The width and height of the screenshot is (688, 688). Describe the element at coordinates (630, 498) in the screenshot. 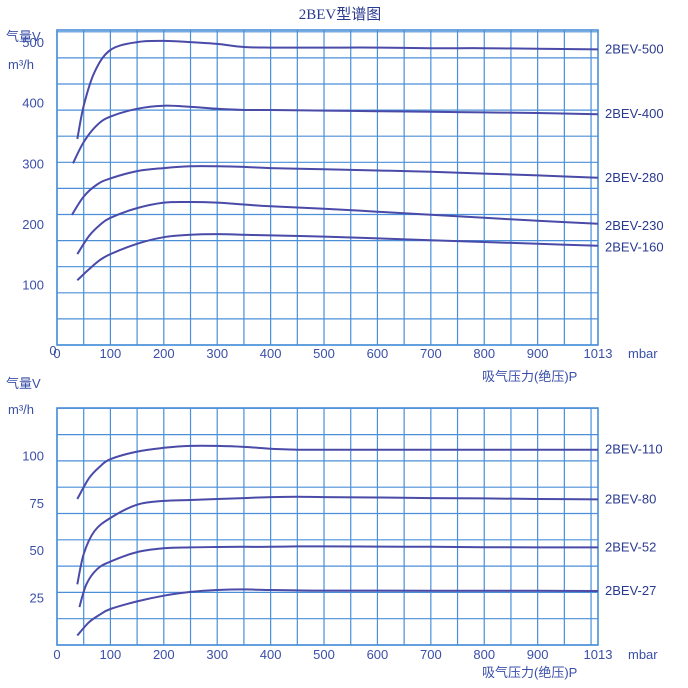

I see `series-label-2bev-80: 2BEV-80` at that location.